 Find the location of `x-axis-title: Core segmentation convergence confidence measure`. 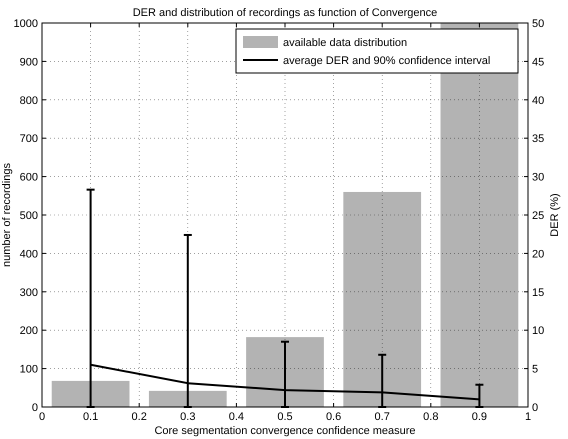

x-axis-title: Core segmentation convergence confidence measure is located at coordinates (285, 431).